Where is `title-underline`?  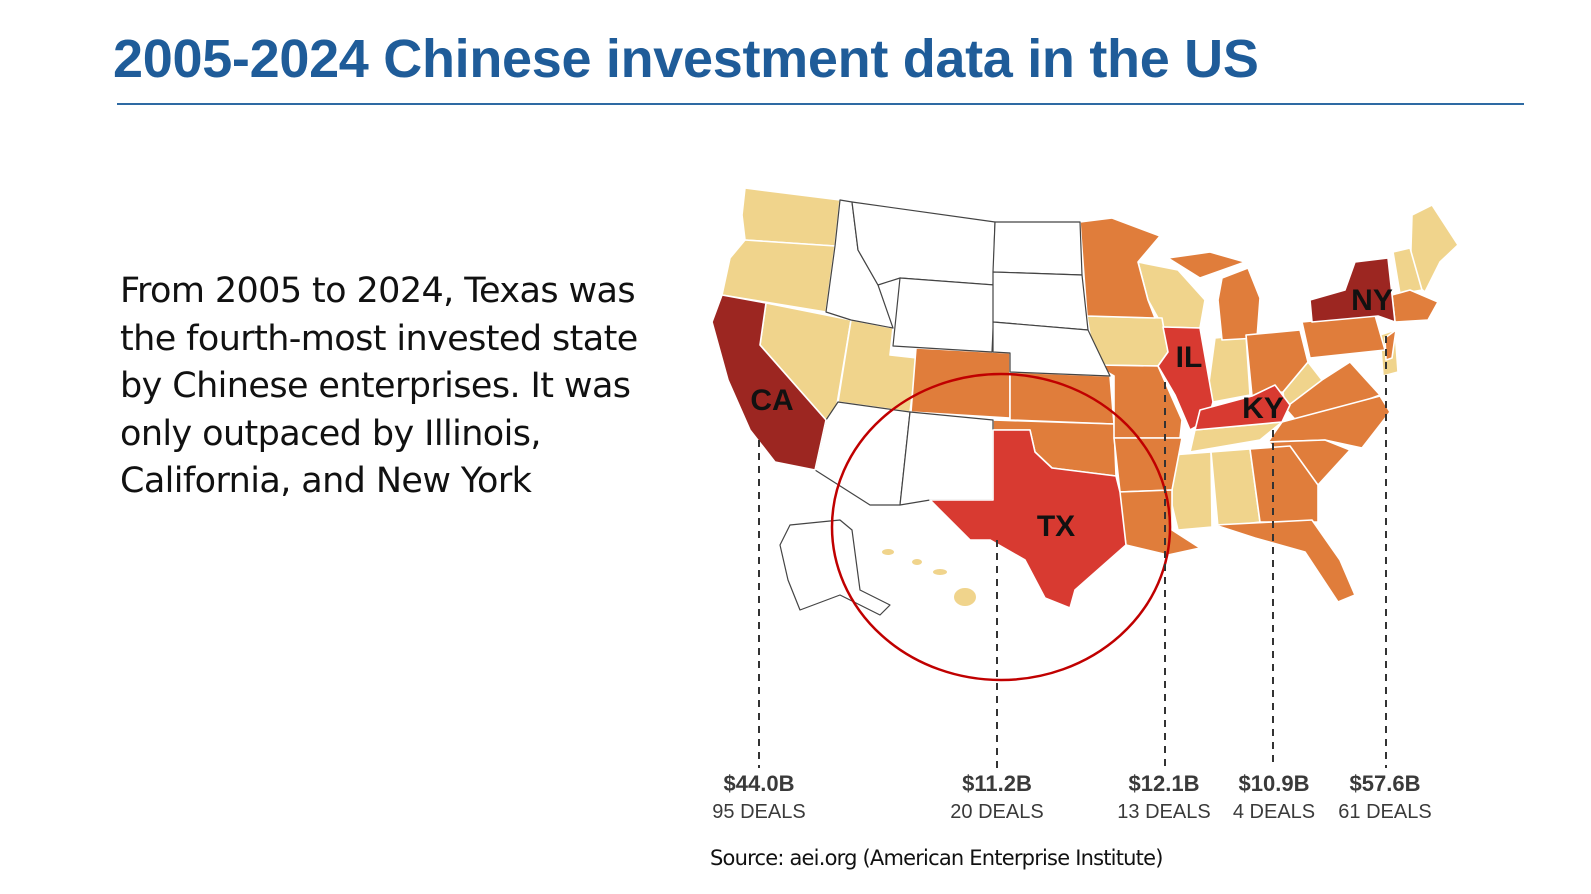 title-underline is located at coordinates (820, 104).